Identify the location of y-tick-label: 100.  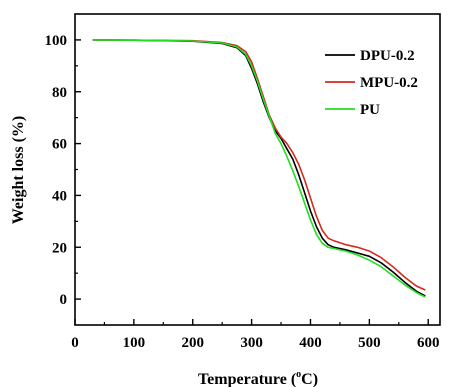
(56, 41).